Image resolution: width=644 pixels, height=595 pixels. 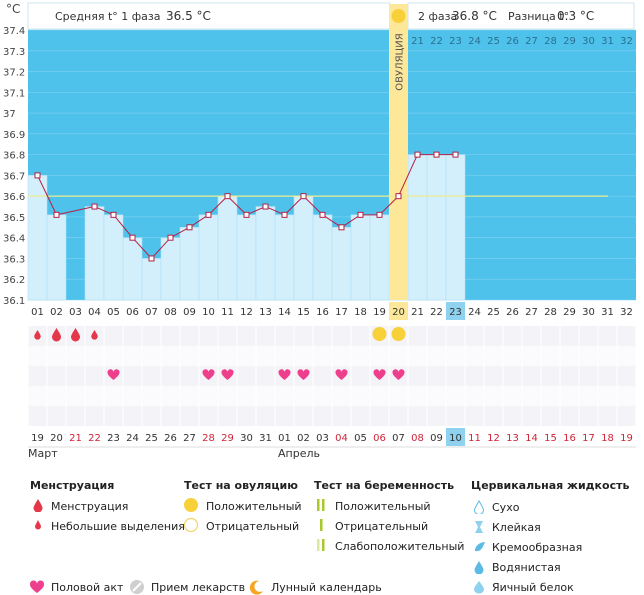 I want to click on cycle-day-label: 17, so click(x=341, y=312).